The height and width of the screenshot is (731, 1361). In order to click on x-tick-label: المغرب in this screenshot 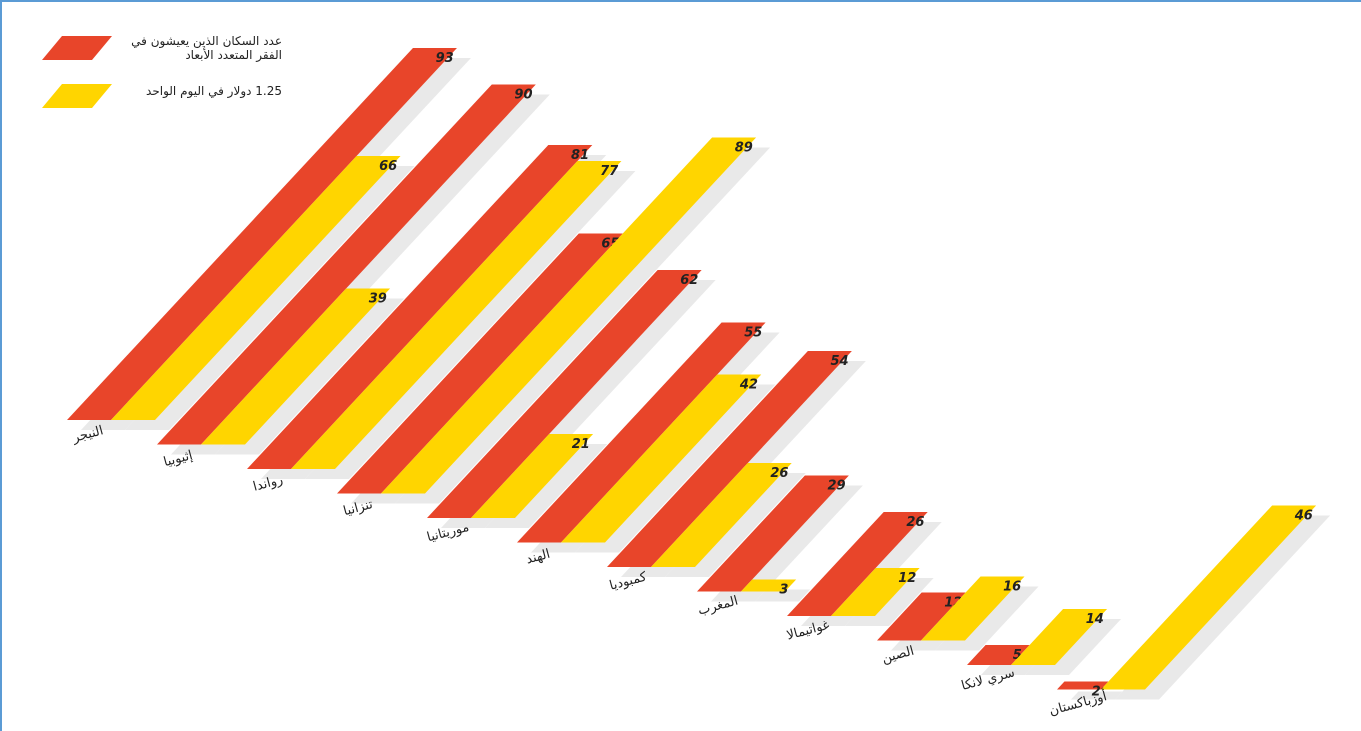, I will do `click(717, 606)`.